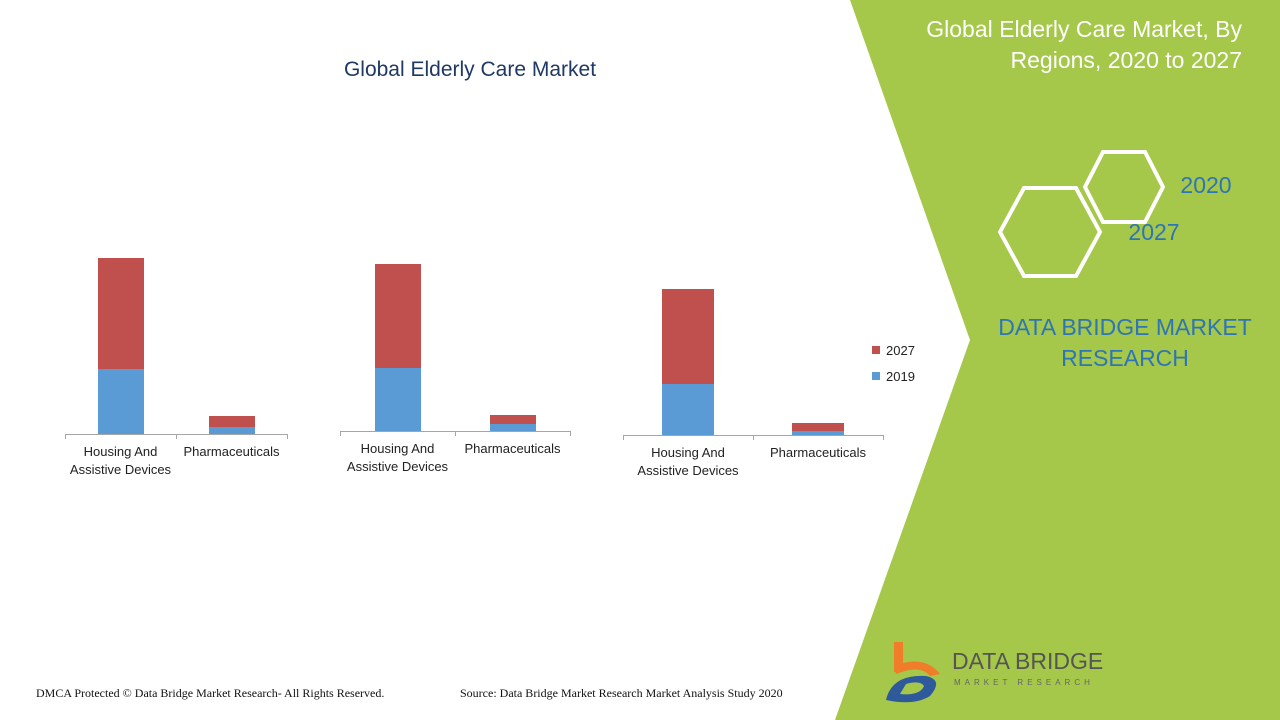  What do you see at coordinates (893, 376) in the screenshot?
I see `legend-2019: 2019` at bounding box center [893, 376].